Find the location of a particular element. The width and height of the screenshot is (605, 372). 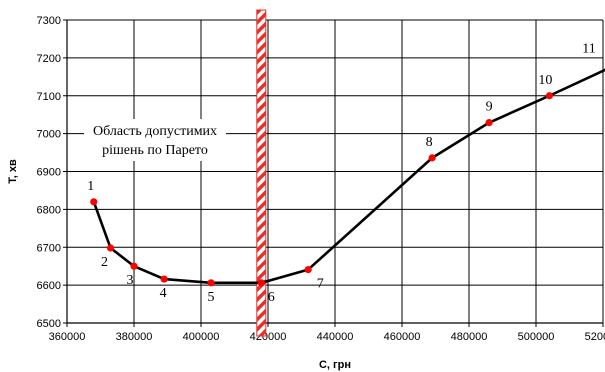

y-tick-label: 7100 is located at coordinates (49, 97).